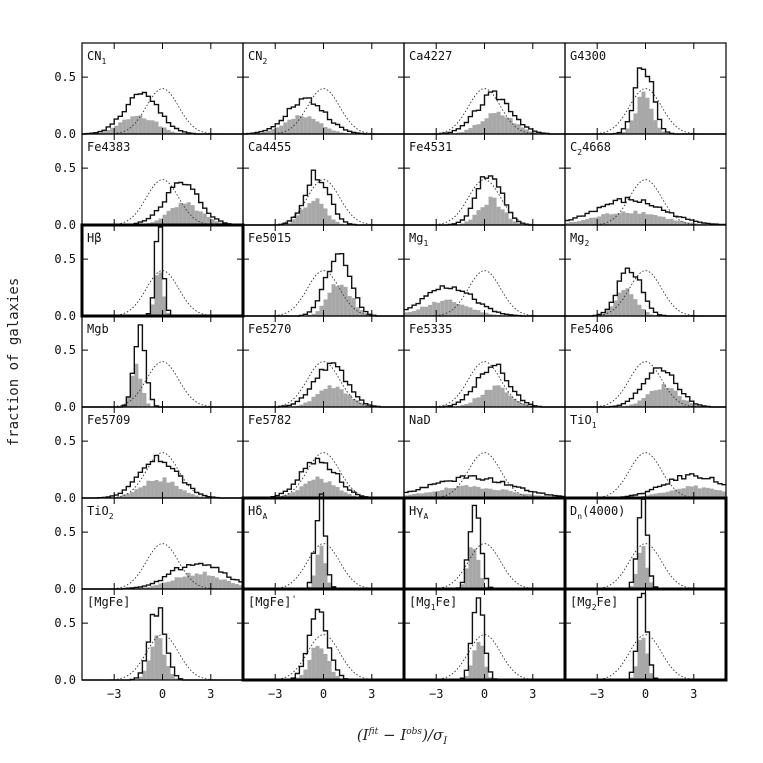 The width and height of the screenshot is (763, 763). What do you see at coordinates (269, 420) in the screenshot?
I see `panel-label: Fe5782` at bounding box center [269, 420].